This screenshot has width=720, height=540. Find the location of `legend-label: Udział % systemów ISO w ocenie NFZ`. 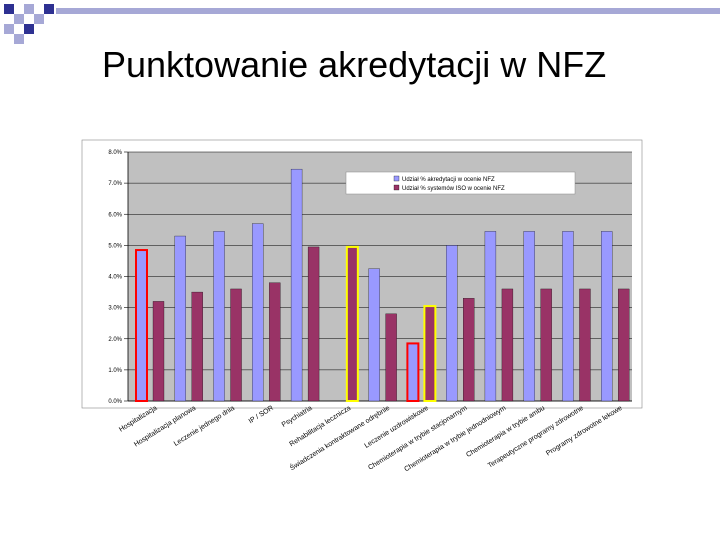

legend-label: Udział % systemów ISO w ocenie NFZ is located at coordinates (453, 189).